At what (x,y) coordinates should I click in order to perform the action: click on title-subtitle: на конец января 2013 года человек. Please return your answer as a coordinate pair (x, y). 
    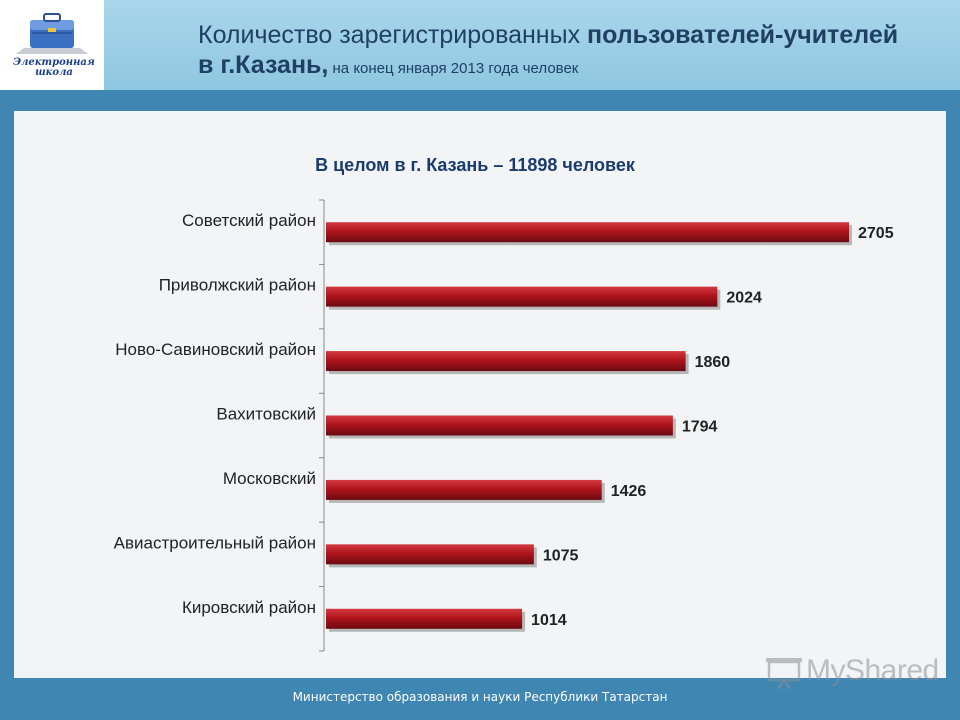
    Looking at the image, I should click on (453, 68).